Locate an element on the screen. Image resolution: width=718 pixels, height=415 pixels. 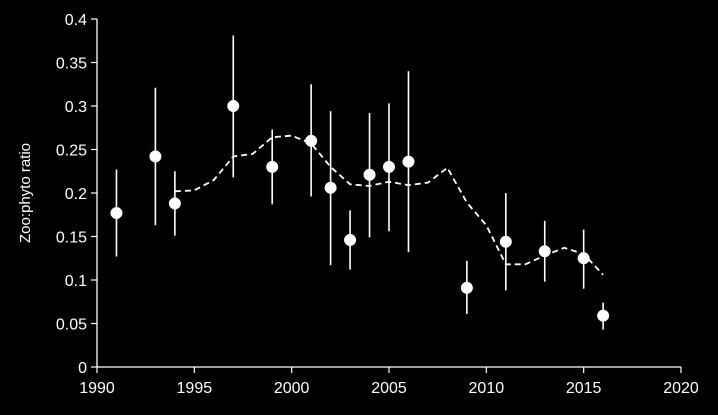
x-axis-ticks: 1990 1995 2000 2005 2010 2015 2020 is located at coordinates (389, 382).